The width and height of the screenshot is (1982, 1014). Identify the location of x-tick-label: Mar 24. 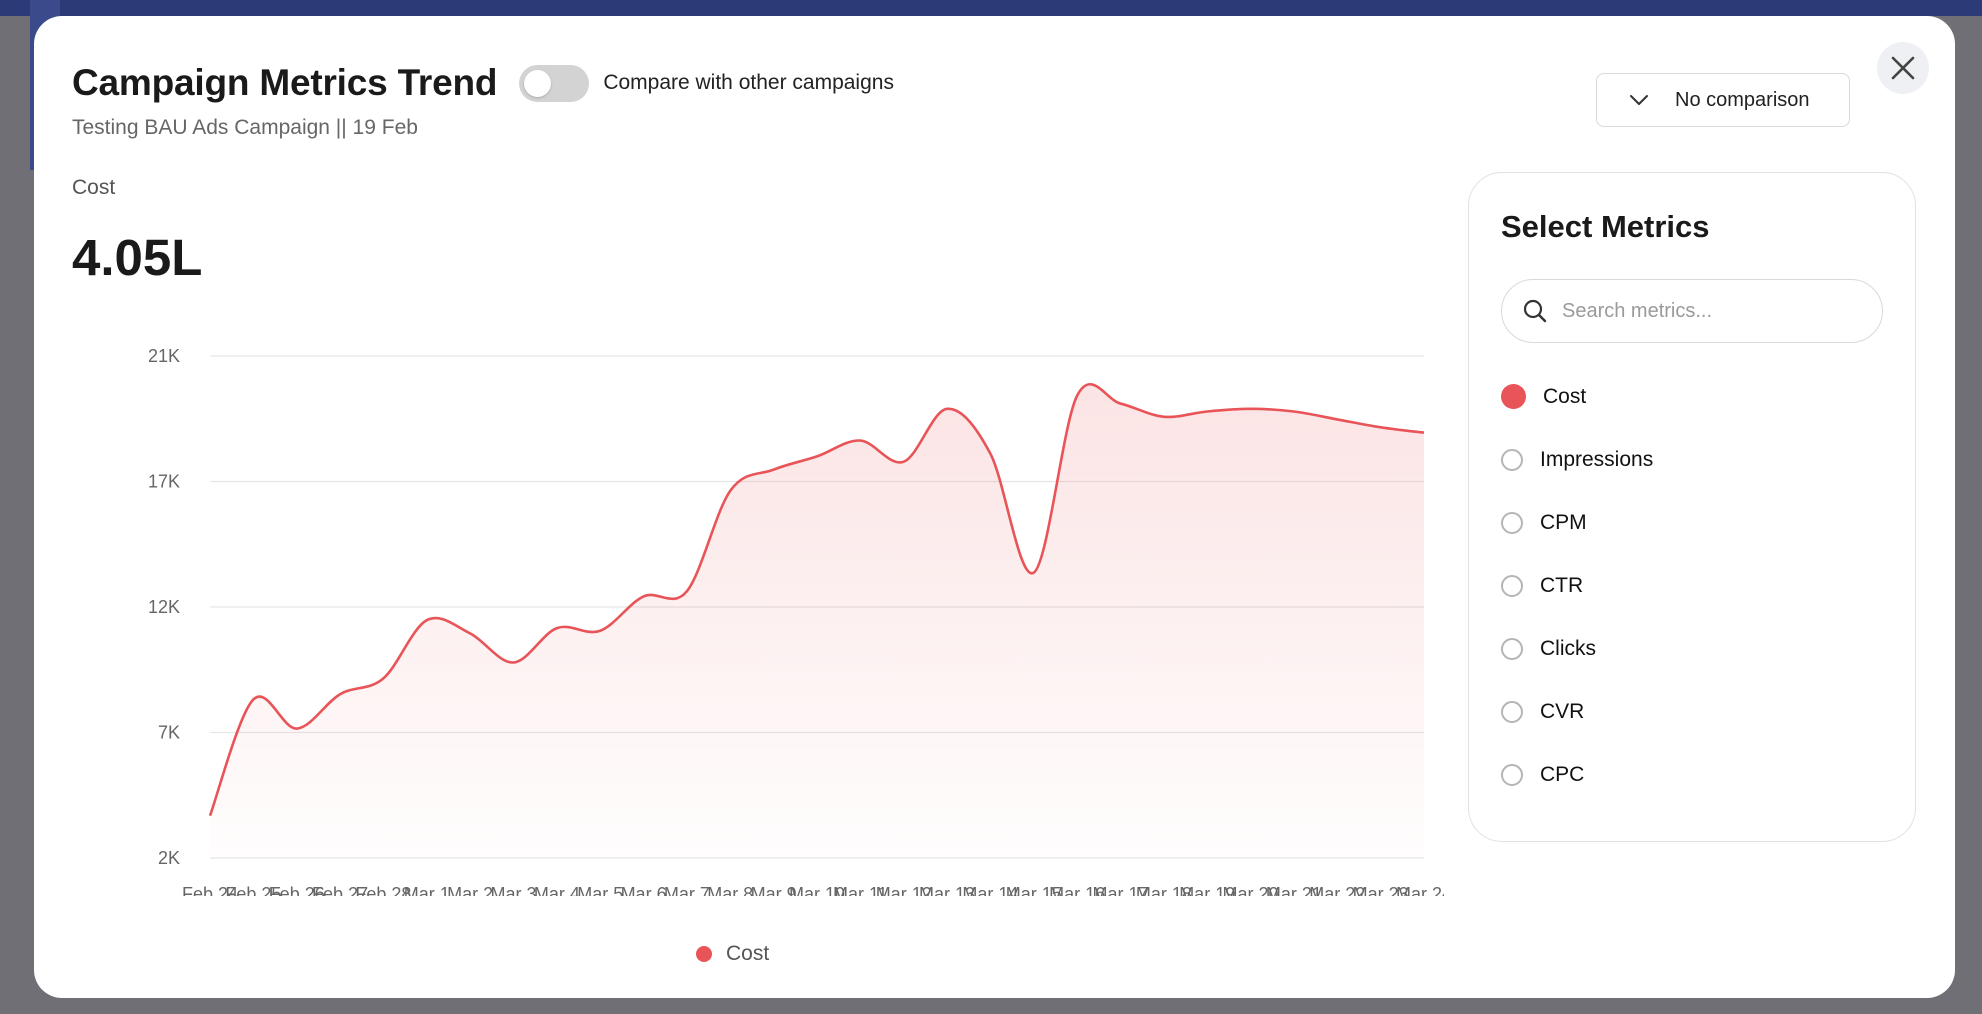
(1420, 890).